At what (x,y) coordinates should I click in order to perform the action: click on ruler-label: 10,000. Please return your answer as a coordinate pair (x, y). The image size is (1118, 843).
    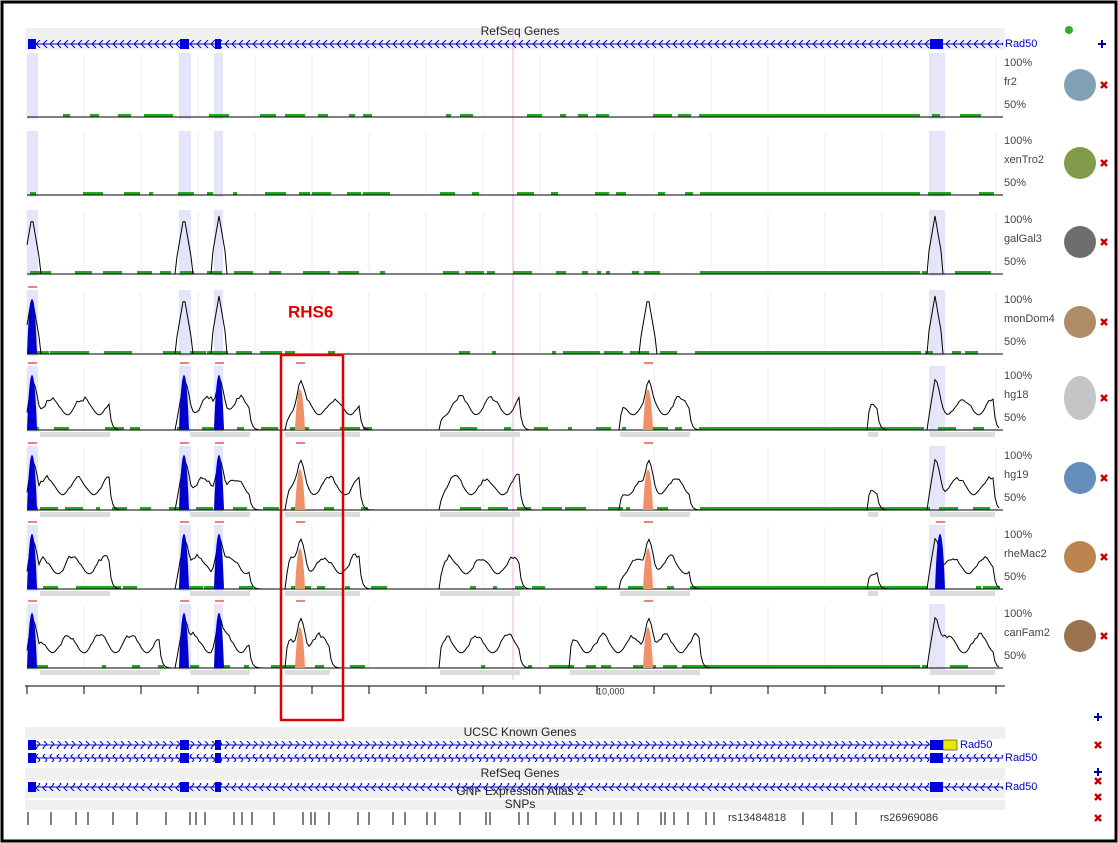
    Looking at the image, I should click on (611, 691).